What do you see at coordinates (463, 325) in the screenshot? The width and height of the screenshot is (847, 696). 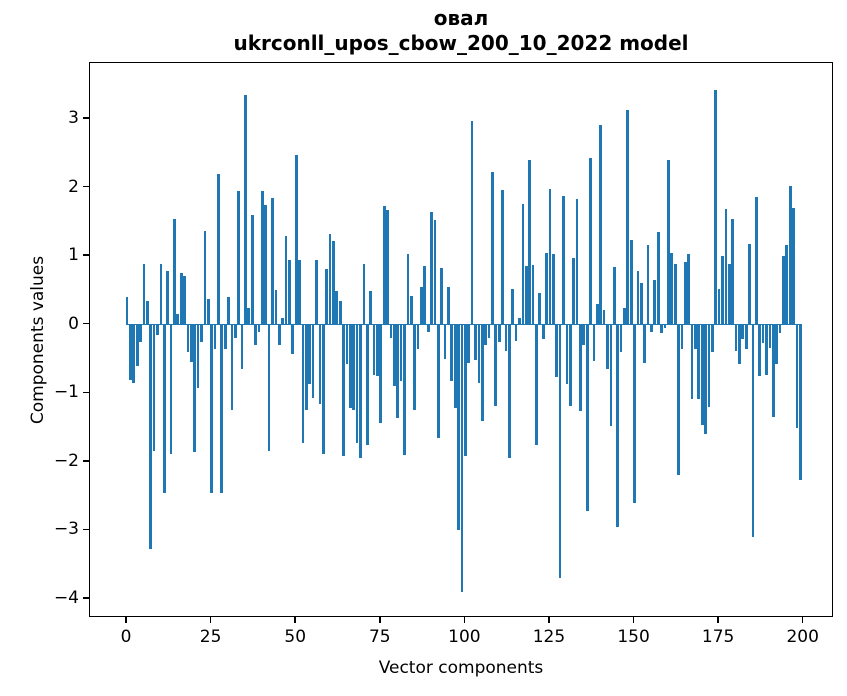 I see `zero-baseline` at bounding box center [463, 325].